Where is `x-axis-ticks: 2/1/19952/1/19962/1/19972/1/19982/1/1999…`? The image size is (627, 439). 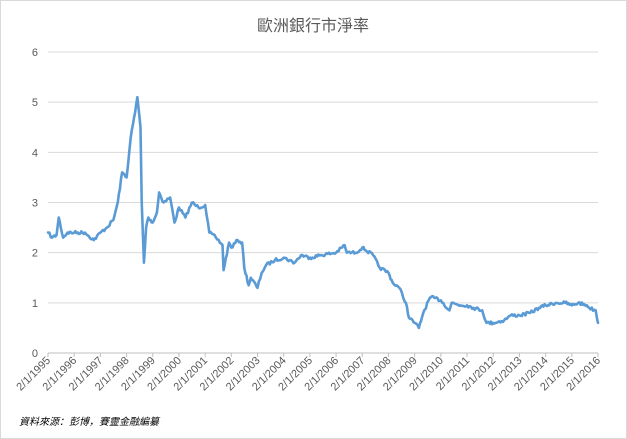
x-axis-ticks: 2/1/19952/1/19962/1/19972/1/19982/1/1999… is located at coordinates (308, 373).